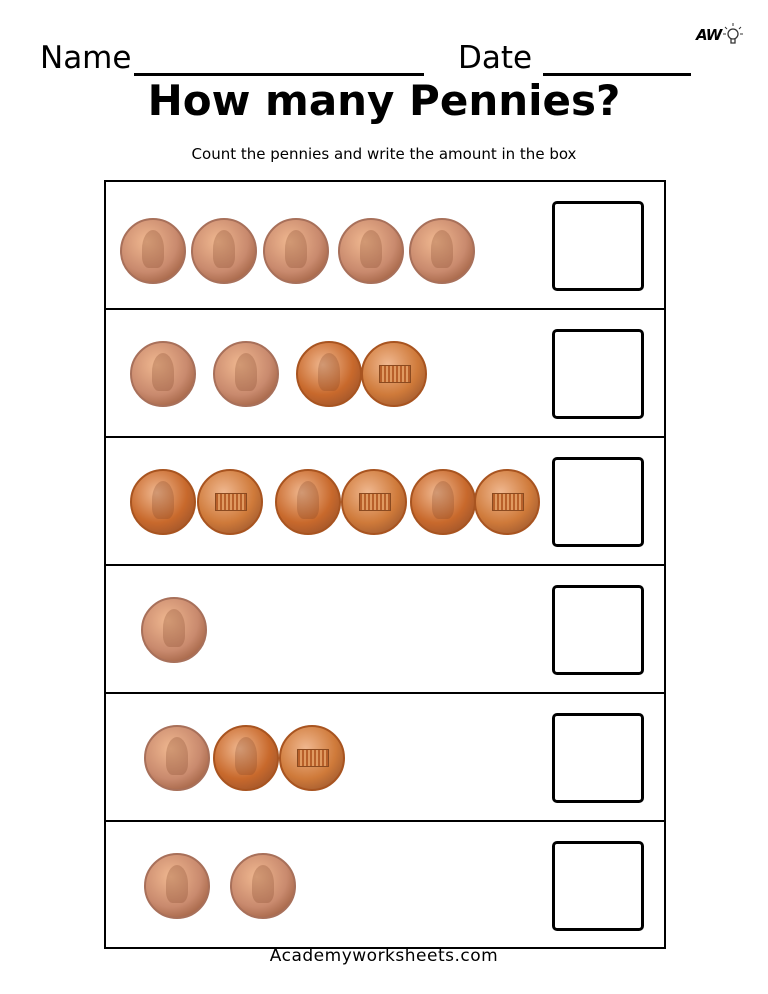  I want to click on footer-website: Academyworksheets.com, so click(384, 956).